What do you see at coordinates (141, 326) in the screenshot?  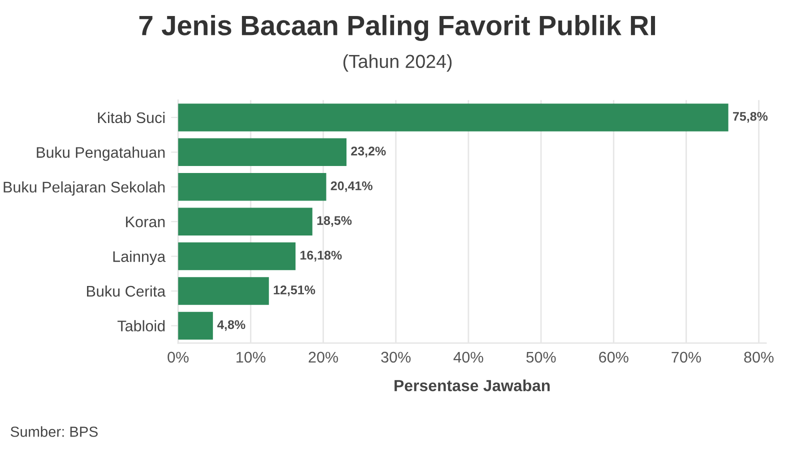 I see `y-tick-label: Tabloid` at bounding box center [141, 326].